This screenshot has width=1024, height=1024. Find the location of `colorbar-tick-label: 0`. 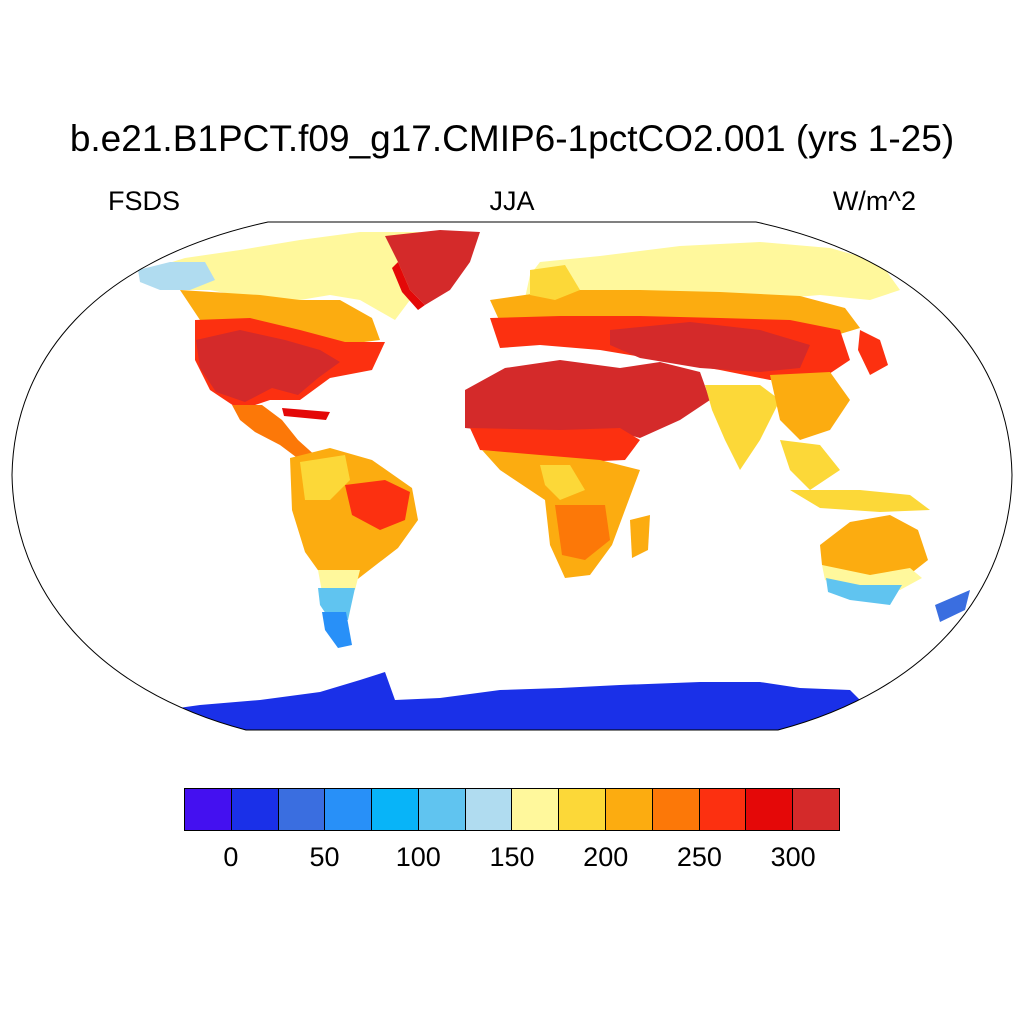

colorbar-tick-label: 0 is located at coordinates (231, 857).